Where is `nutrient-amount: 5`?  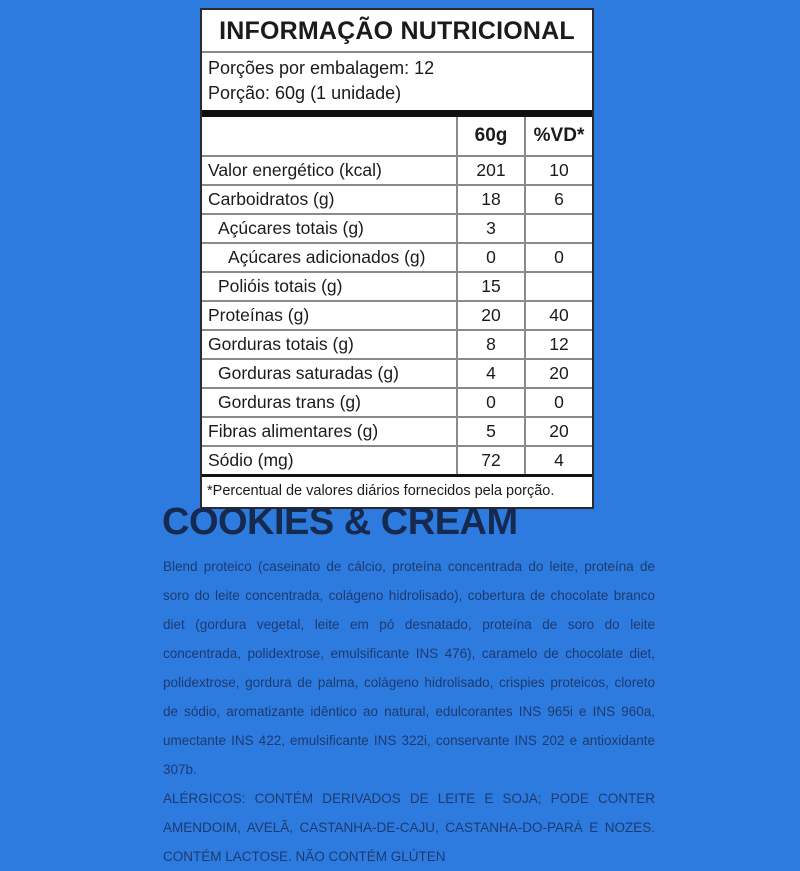
nutrient-amount: 5 is located at coordinates (490, 431).